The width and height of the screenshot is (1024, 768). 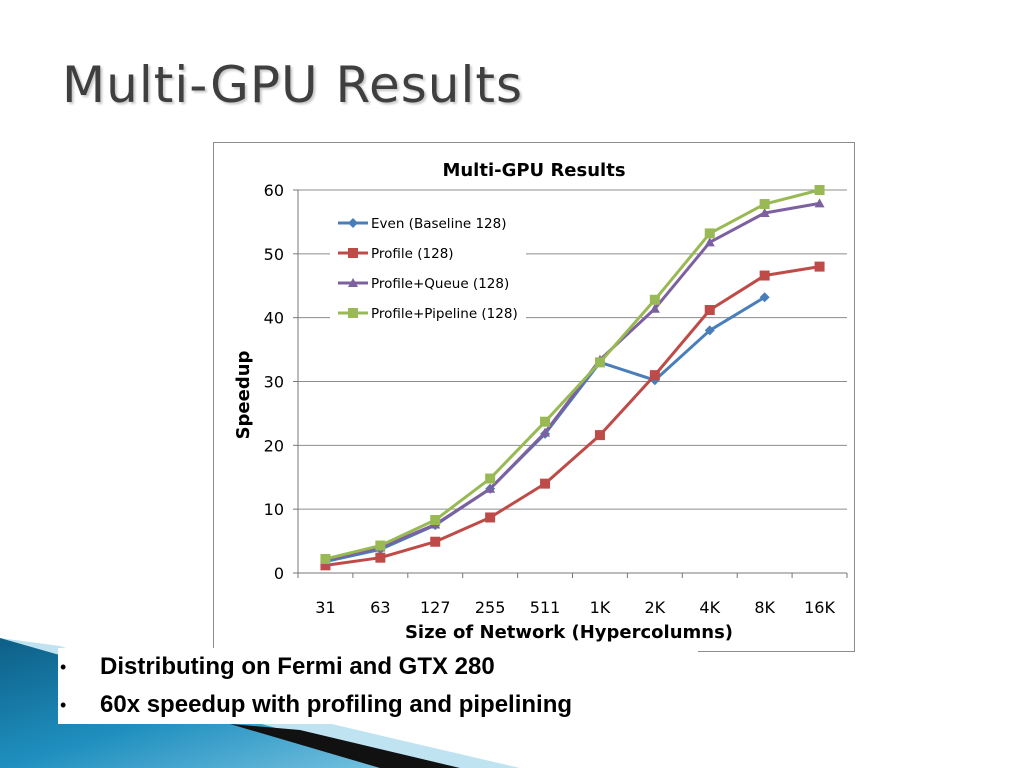 What do you see at coordinates (545, 607) in the screenshot?
I see `x-tick-label: 511` at bounding box center [545, 607].